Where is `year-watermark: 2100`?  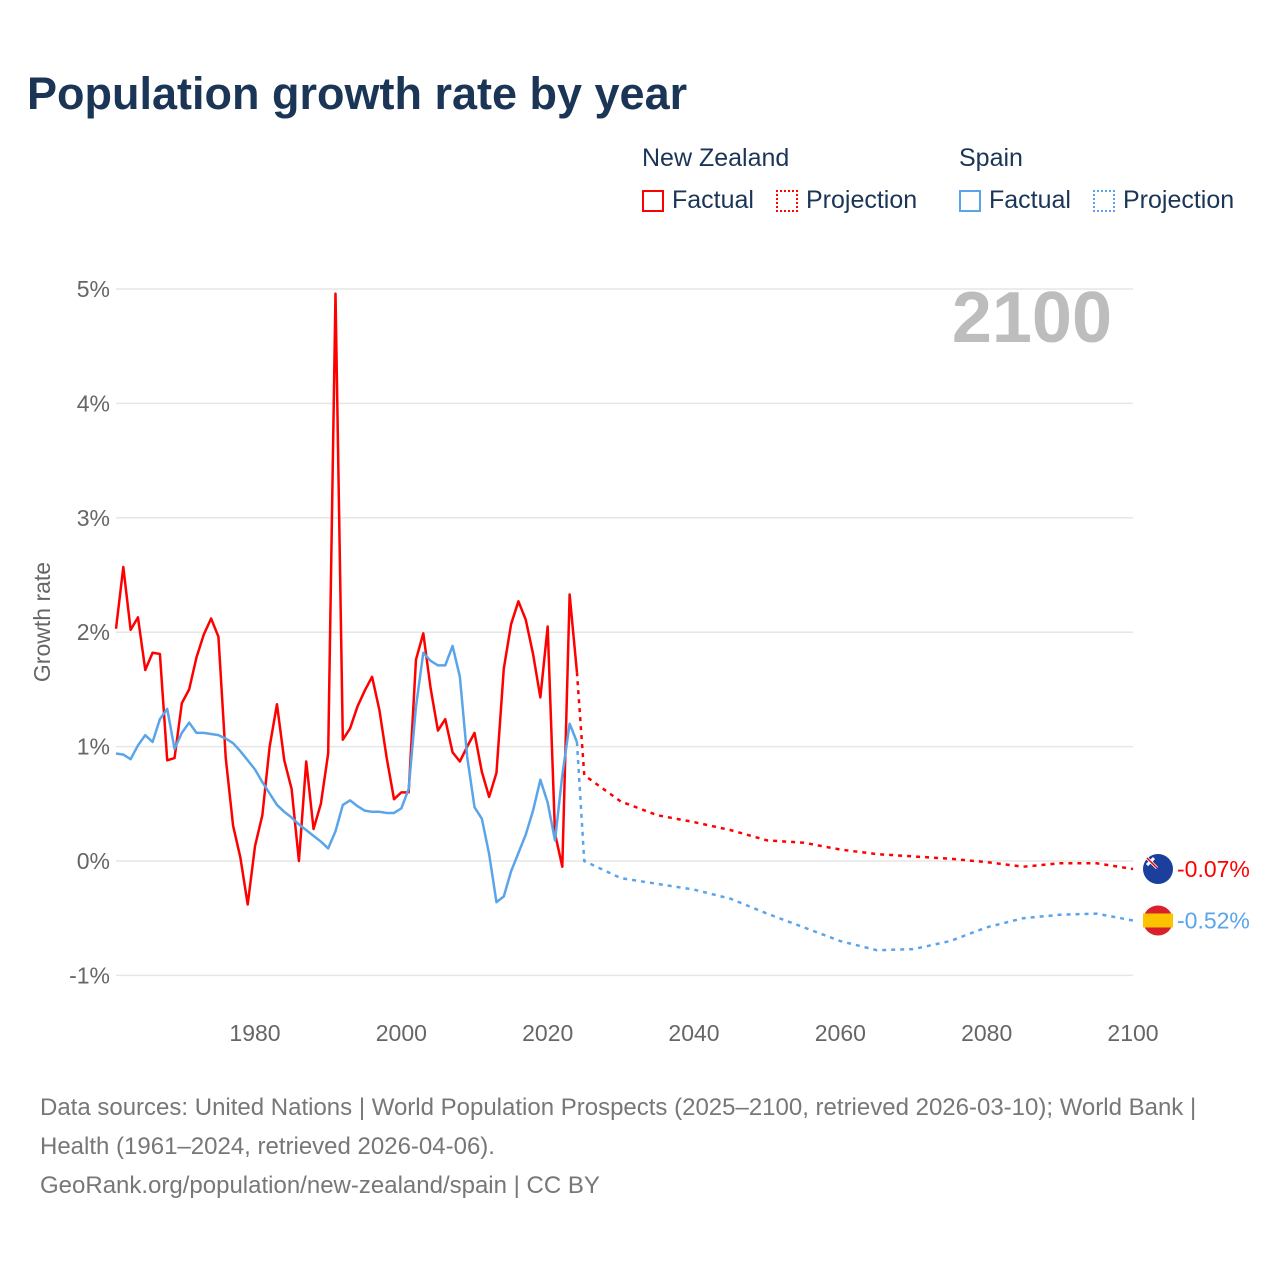
year-watermark: 2100 is located at coordinates (1032, 318).